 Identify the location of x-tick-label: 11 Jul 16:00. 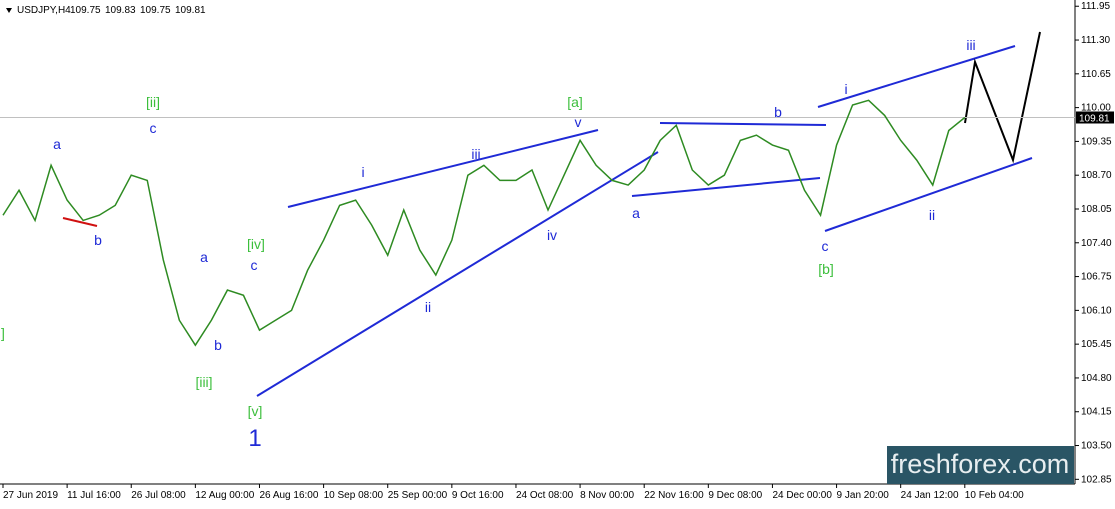
(94, 495).